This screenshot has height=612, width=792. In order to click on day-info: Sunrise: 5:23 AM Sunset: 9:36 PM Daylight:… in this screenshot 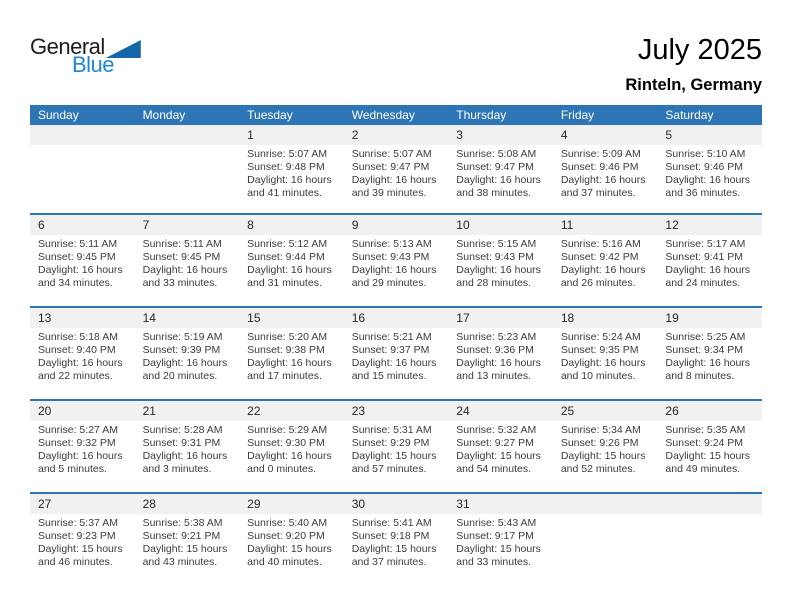, I will do `click(500, 355)`.